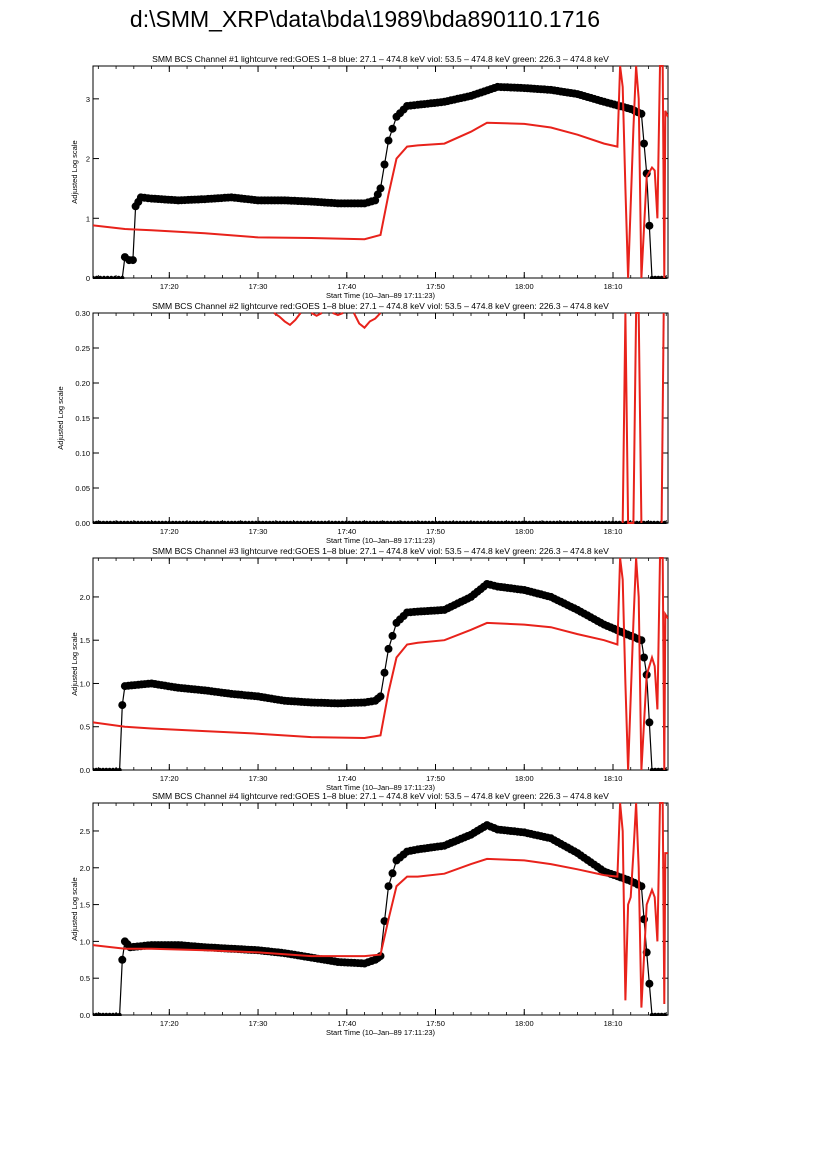 Image resolution: width=826 pixels, height=1169 pixels. What do you see at coordinates (85, 831) in the screenshot?
I see `y-tick-label: 2.5` at bounding box center [85, 831].